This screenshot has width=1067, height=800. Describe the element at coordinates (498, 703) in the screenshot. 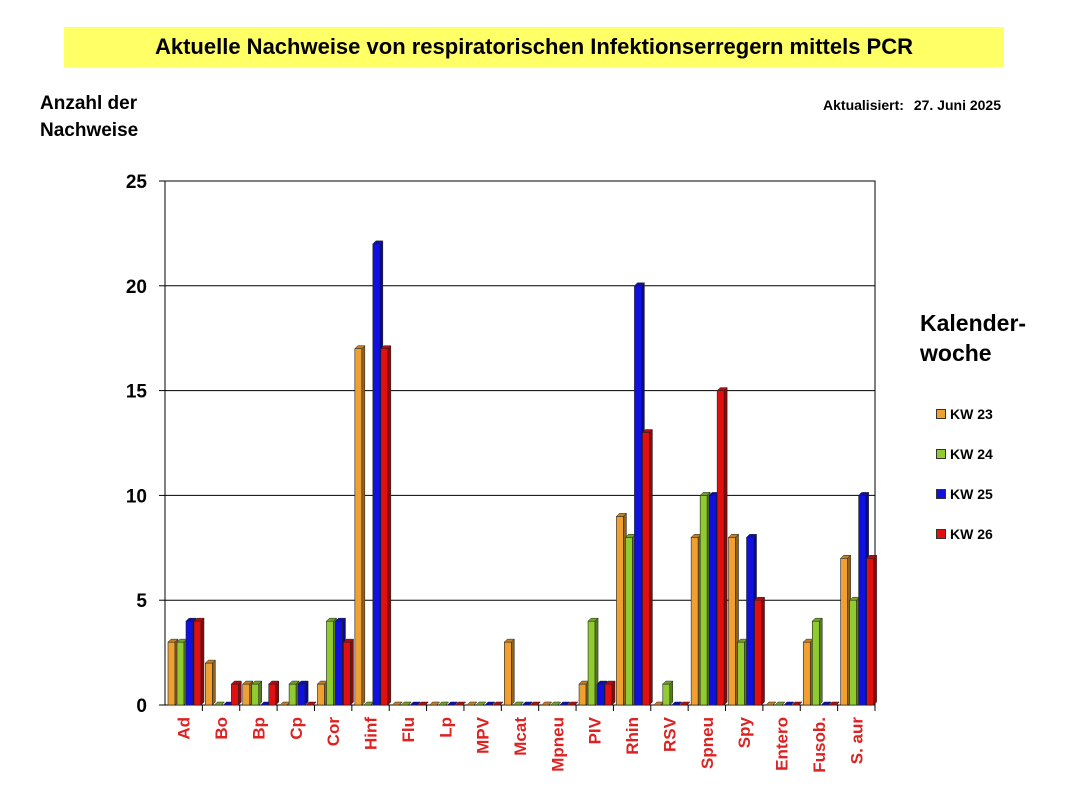

I see `bar-mpv-kw26` at that location.